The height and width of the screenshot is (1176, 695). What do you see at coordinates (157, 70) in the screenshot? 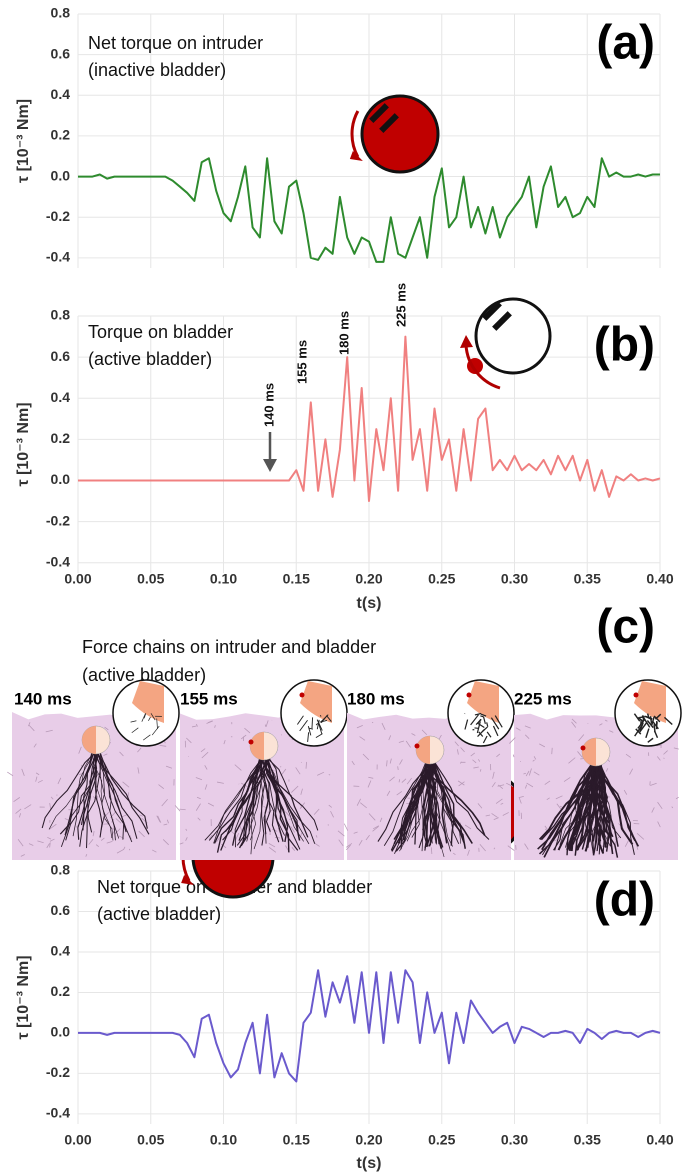
I see `annotation: (inactive bladder)` at bounding box center [157, 70].